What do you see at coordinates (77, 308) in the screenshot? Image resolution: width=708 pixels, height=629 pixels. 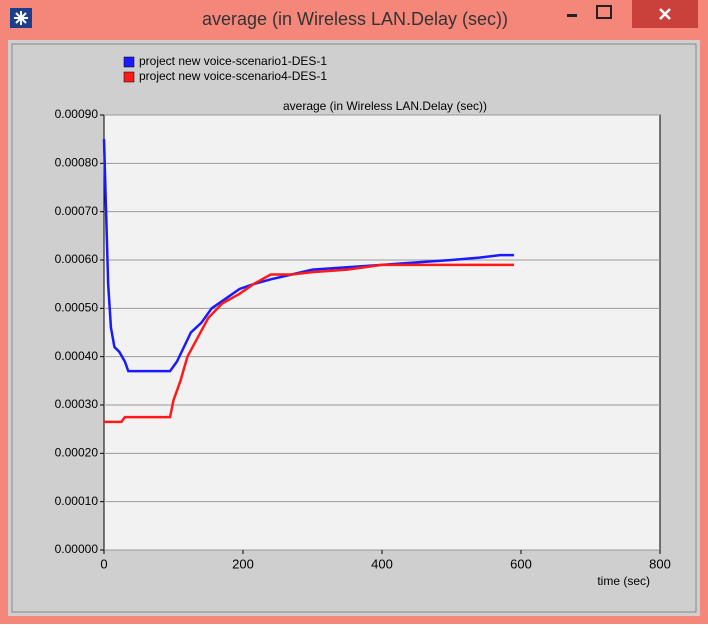 I see `y-tick-label: 0.00050` at bounding box center [77, 308].